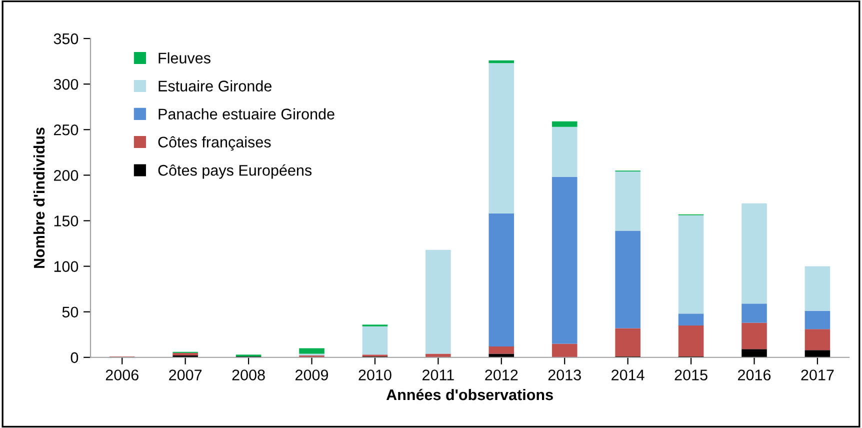  I want to click on y-tick-label: 0, so click(74, 358).